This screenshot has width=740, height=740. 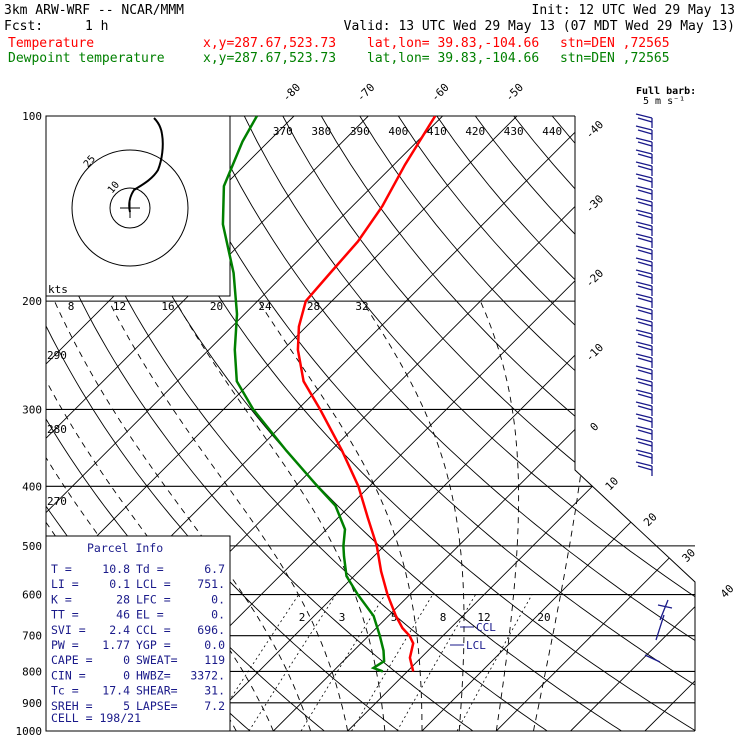 I want to click on parcel-info-cell: TT =, so click(x=65, y=615).